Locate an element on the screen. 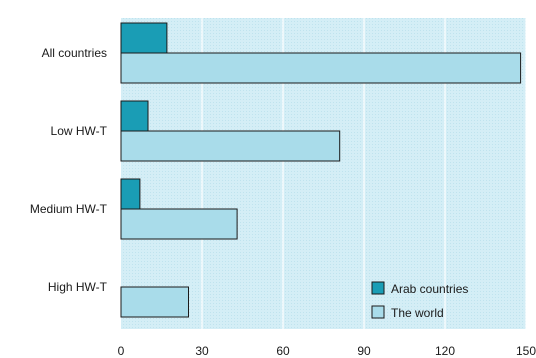  category-label: All countries is located at coordinates (74, 53).